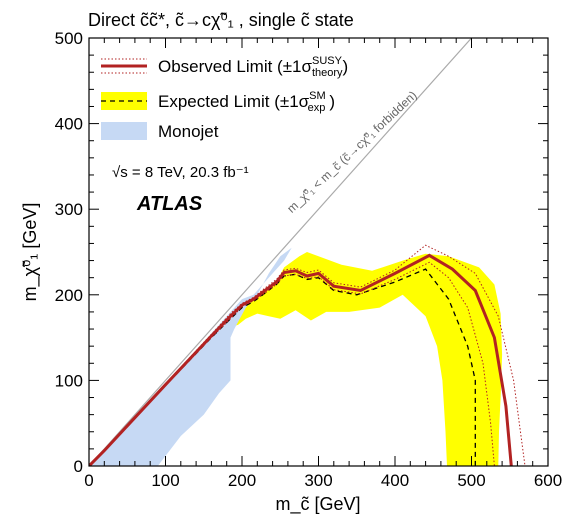 This screenshot has height=519, width=584. I want to click on y-tick-label: 200, so click(69, 295).